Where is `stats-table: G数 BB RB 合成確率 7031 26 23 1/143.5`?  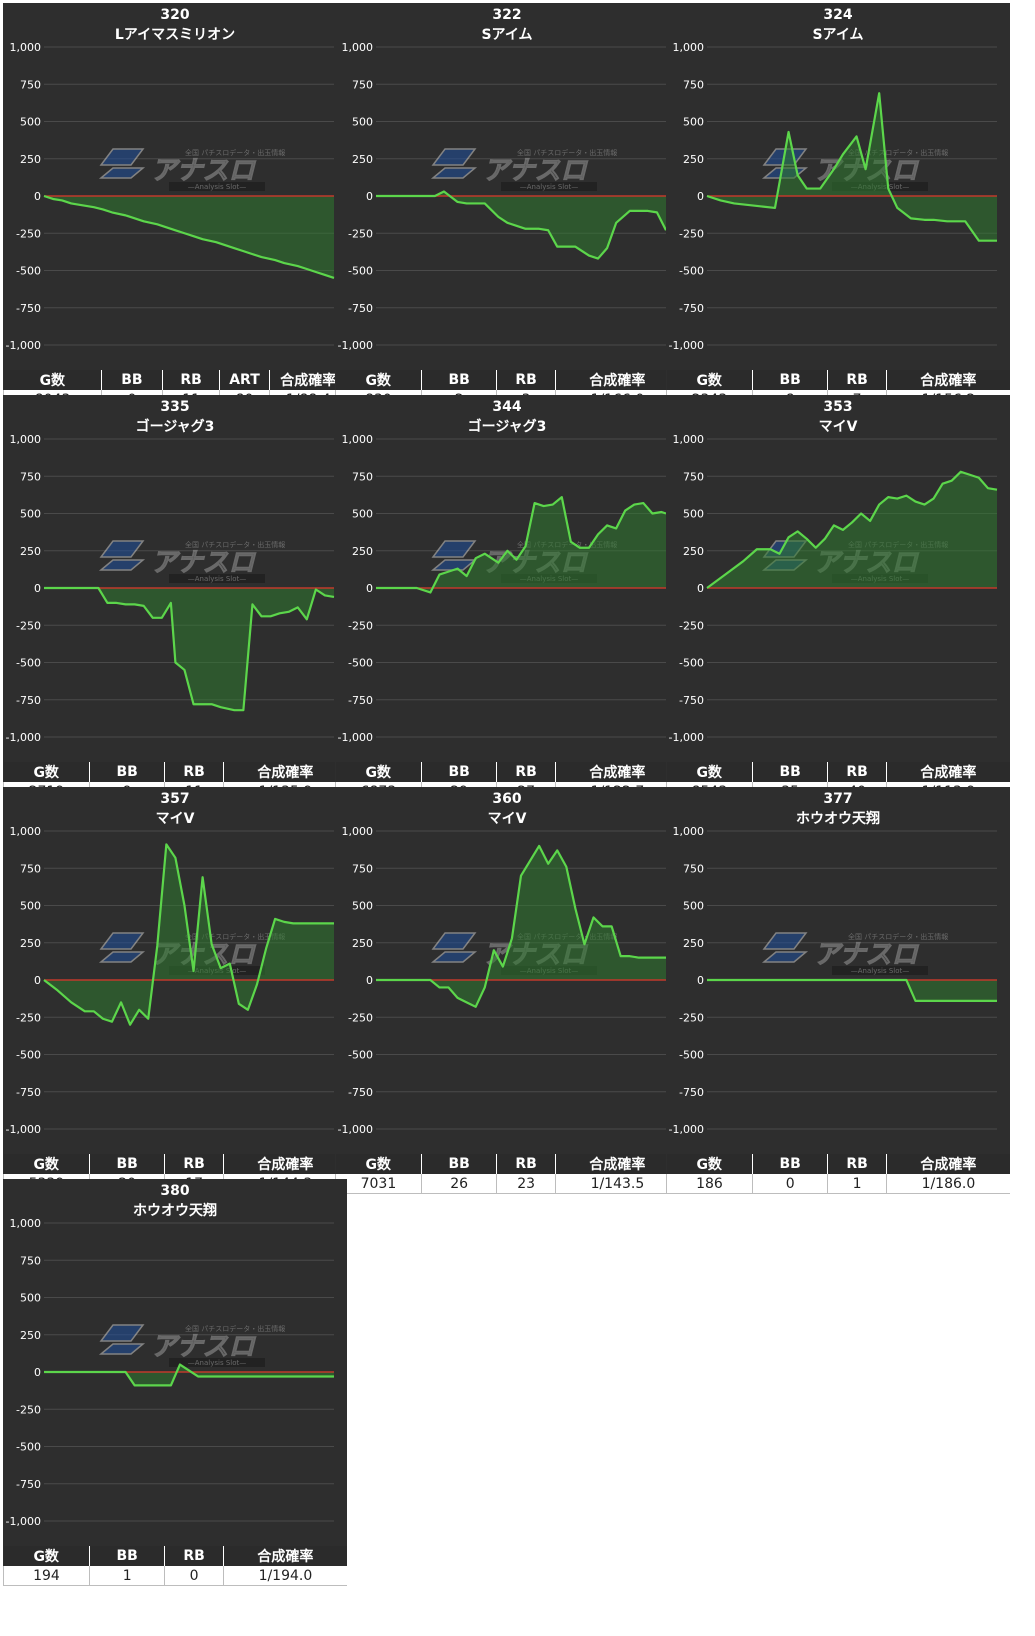
stats-table: G数 BB RB 合成確率 7031 26 23 1/143.5 is located at coordinates (507, 1174).